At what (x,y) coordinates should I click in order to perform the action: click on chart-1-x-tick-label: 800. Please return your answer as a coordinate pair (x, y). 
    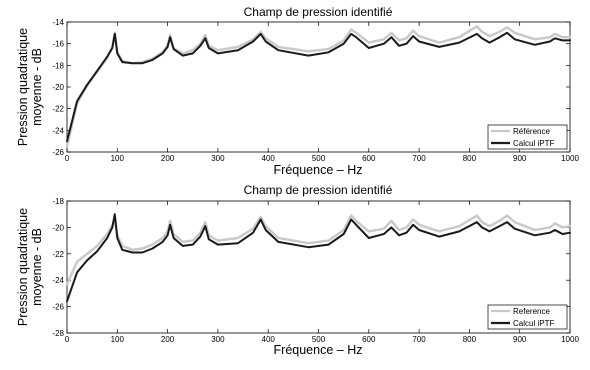
    Looking at the image, I should click on (470, 158).